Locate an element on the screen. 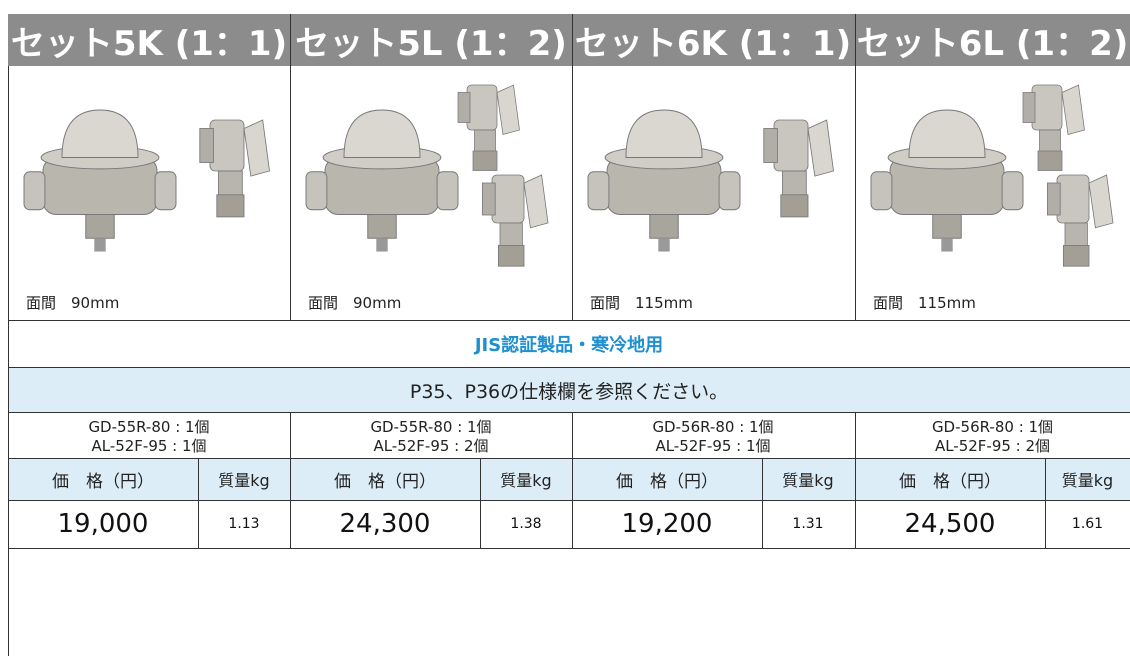 Image resolution: width=1130 pixels, height=656 pixels. header-row-bg is located at coordinates (569, 479).